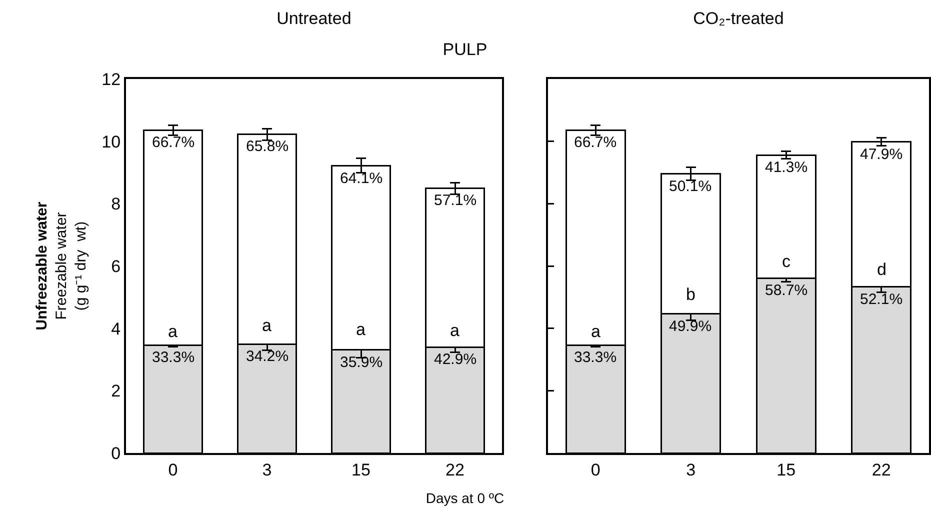 The image size is (931, 515). Describe the element at coordinates (465, 498) in the screenshot. I see `x-axis-title: Days at 0 ºC` at that location.